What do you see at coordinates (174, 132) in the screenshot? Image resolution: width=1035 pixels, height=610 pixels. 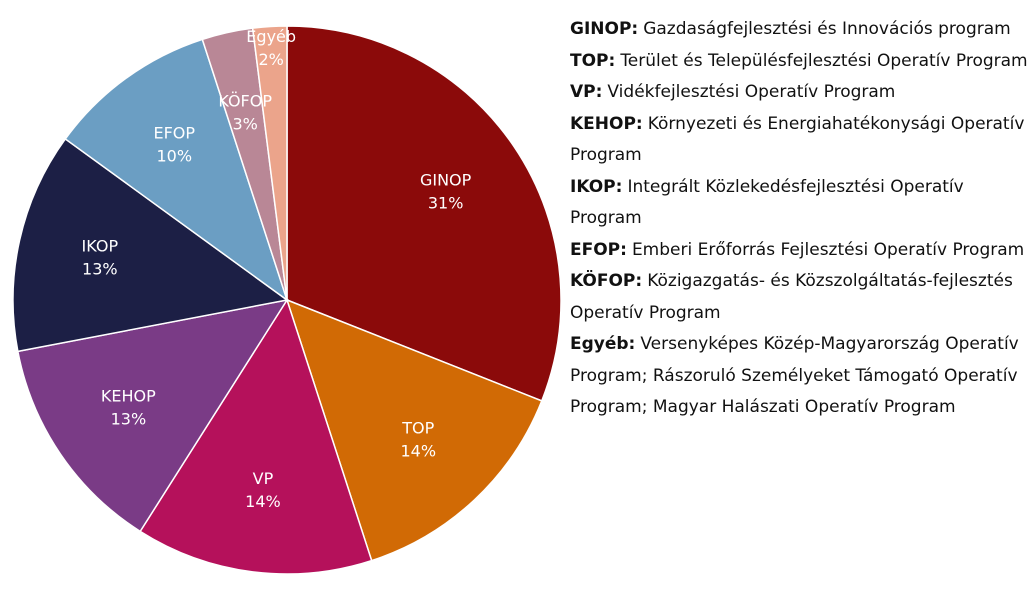 I see `slice-label: EFOP` at bounding box center [174, 132].